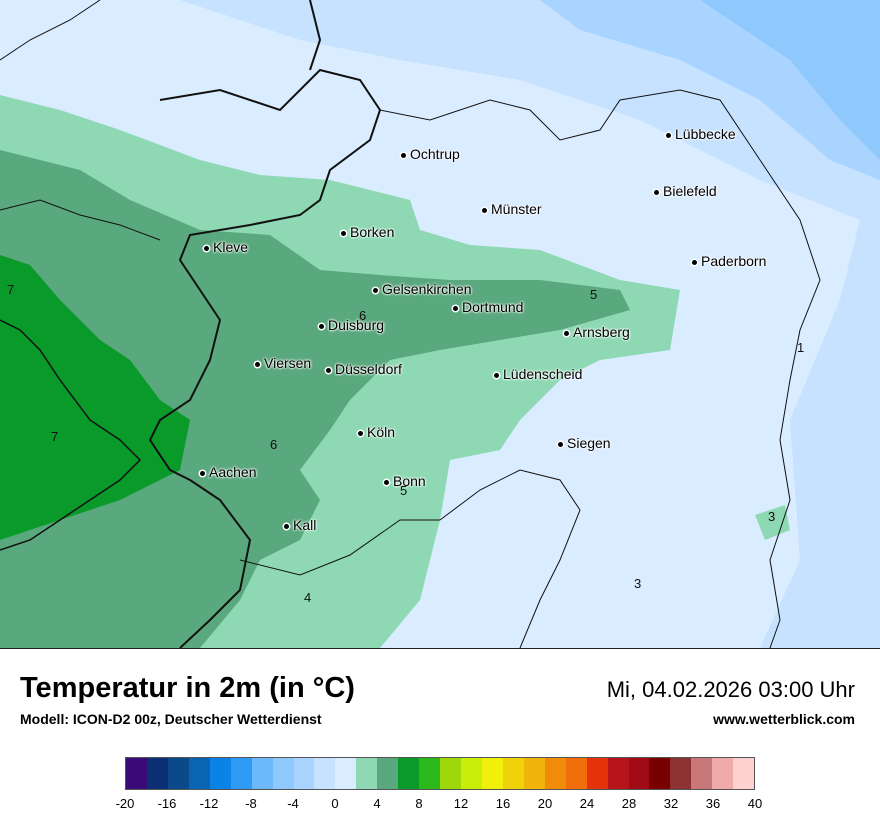 The width and height of the screenshot is (880, 830). I want to click on color-legend, so click(440, 773).